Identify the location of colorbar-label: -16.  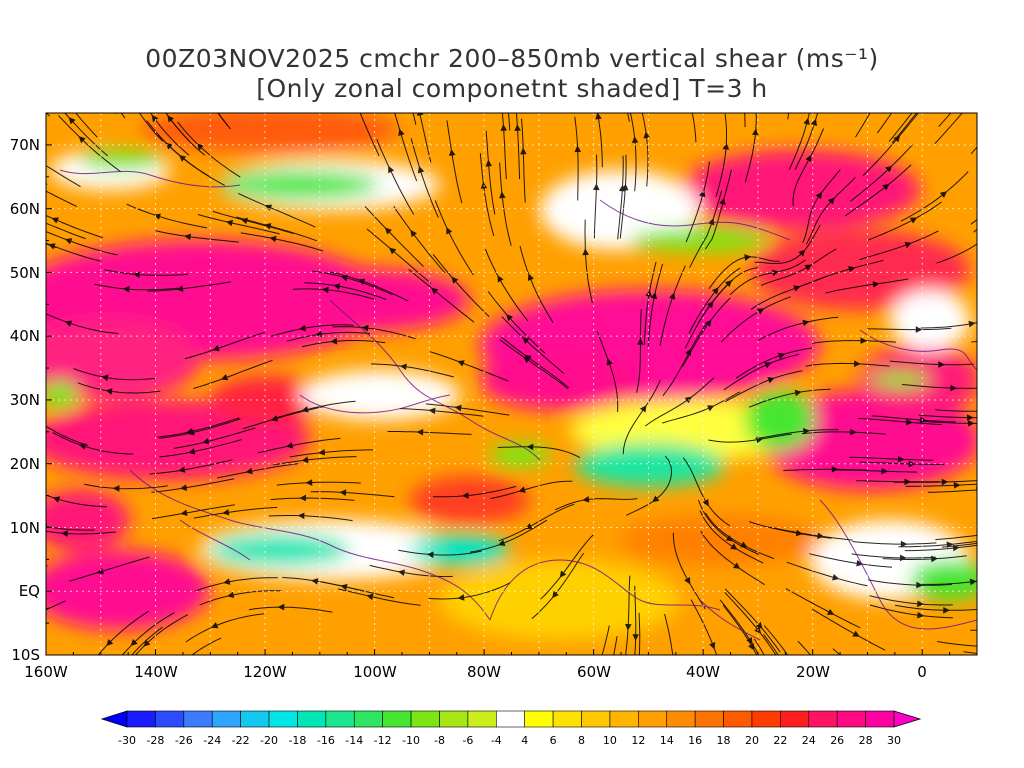
(326, 740).